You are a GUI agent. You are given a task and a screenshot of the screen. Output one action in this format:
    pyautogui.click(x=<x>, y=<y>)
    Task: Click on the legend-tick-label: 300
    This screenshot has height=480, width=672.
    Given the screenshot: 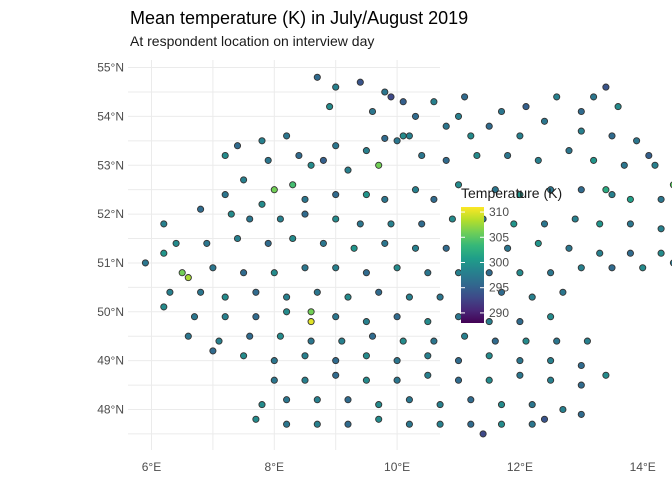 What is the action you would take?
    pyautogui.click(x=499, y=262)
    